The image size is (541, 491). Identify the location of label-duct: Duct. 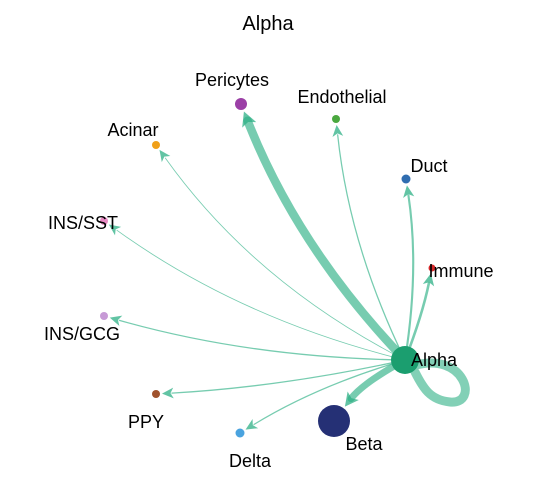
(428, 166).